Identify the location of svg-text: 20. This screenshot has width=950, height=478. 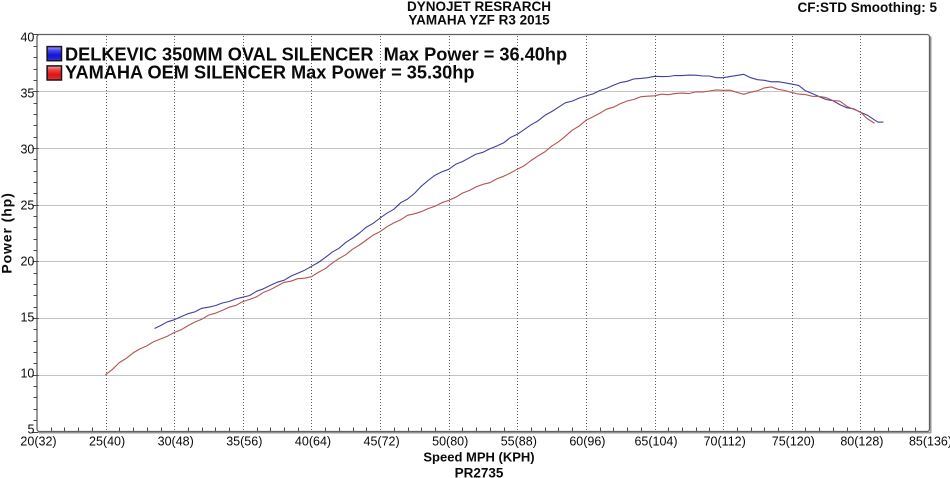
(27, 262).